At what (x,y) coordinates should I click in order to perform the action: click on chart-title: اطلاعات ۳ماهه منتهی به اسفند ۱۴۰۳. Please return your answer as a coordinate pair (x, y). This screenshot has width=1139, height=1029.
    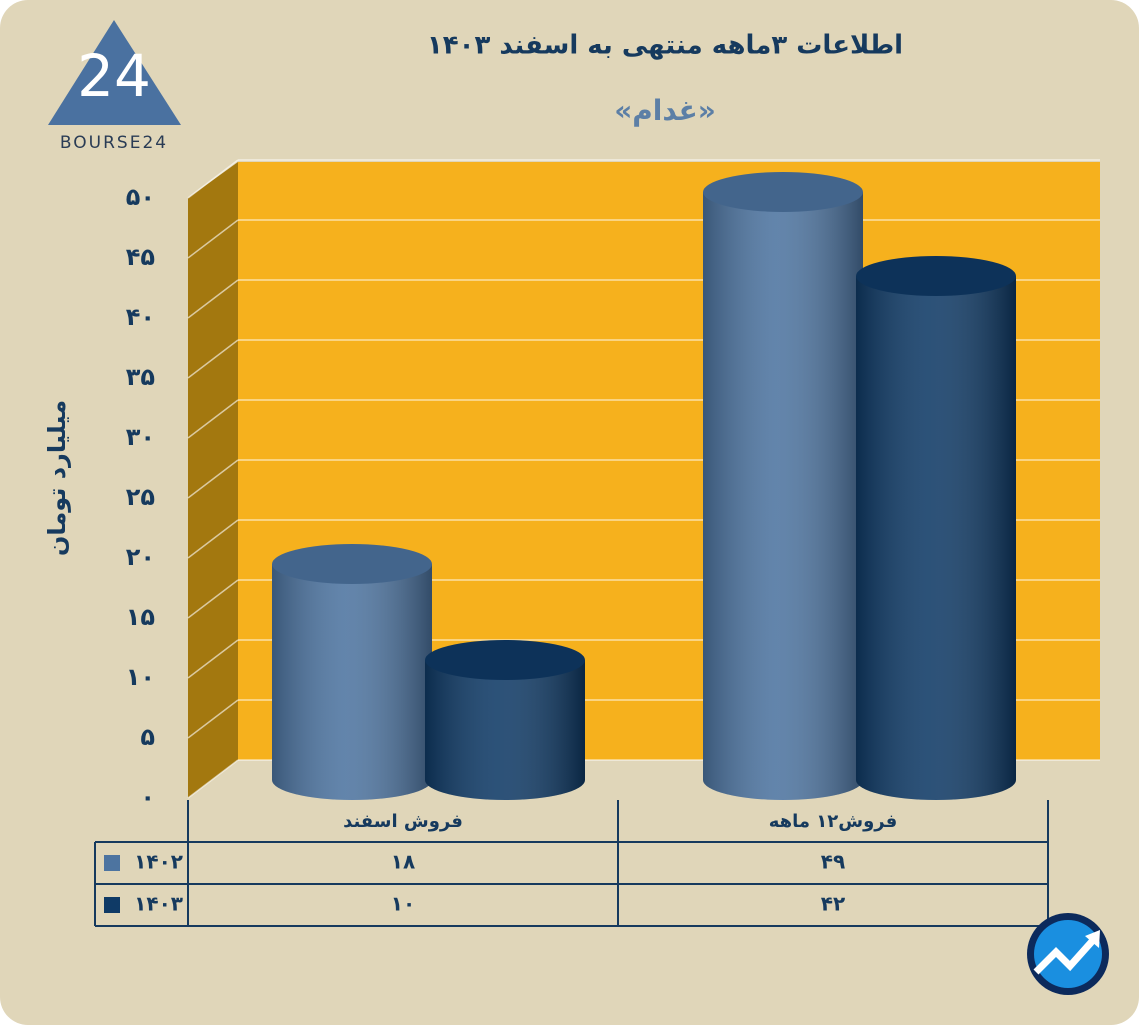
    Looking at the image, I should click on (665, 46).